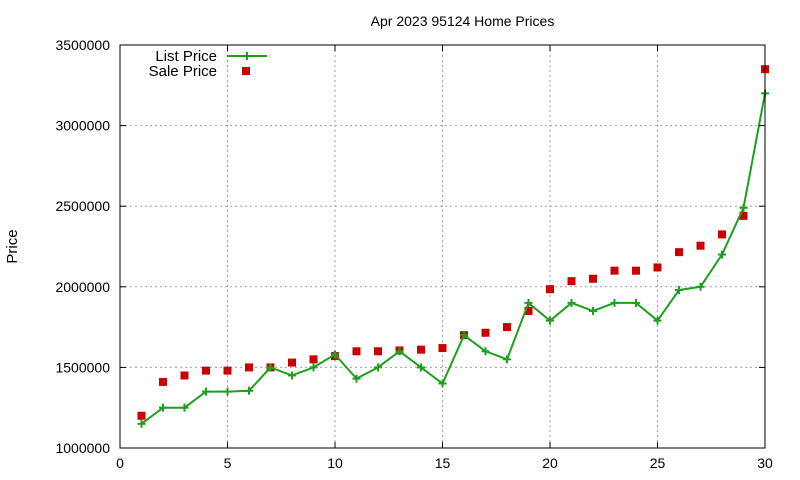 The height and width of the screenshot is (480, 800). Describe the element at coordinates (183, 71) in the screenshot. I see `legend-label-sale-price: Sale Price` at that location.